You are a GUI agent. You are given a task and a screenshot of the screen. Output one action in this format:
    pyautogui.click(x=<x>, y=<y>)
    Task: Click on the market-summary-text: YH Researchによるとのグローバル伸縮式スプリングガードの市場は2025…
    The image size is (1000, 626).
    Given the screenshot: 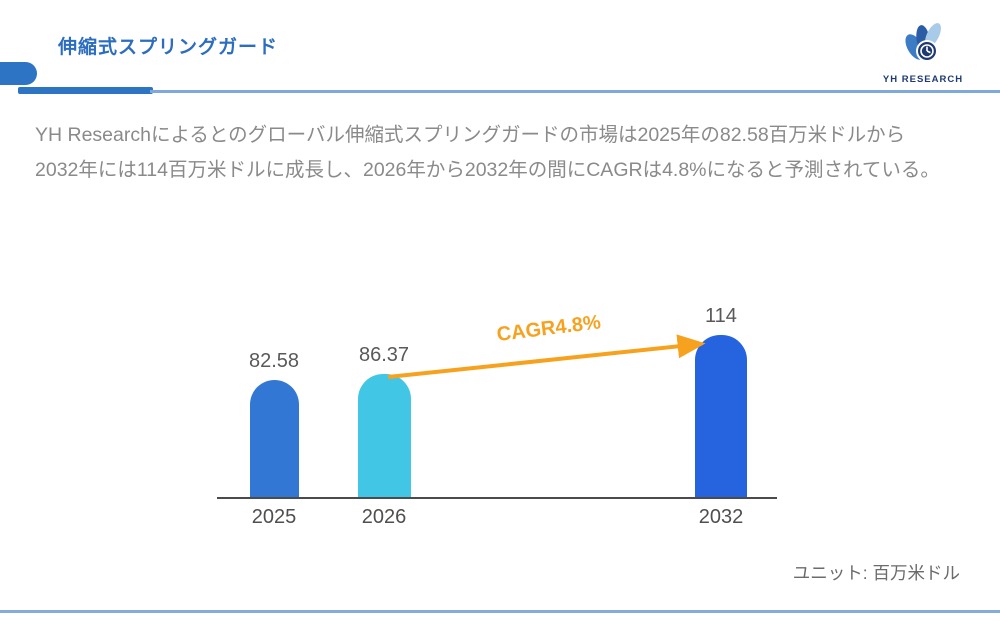 What is the action you would take?
    pyautogui.click(x=487, y=152)
    